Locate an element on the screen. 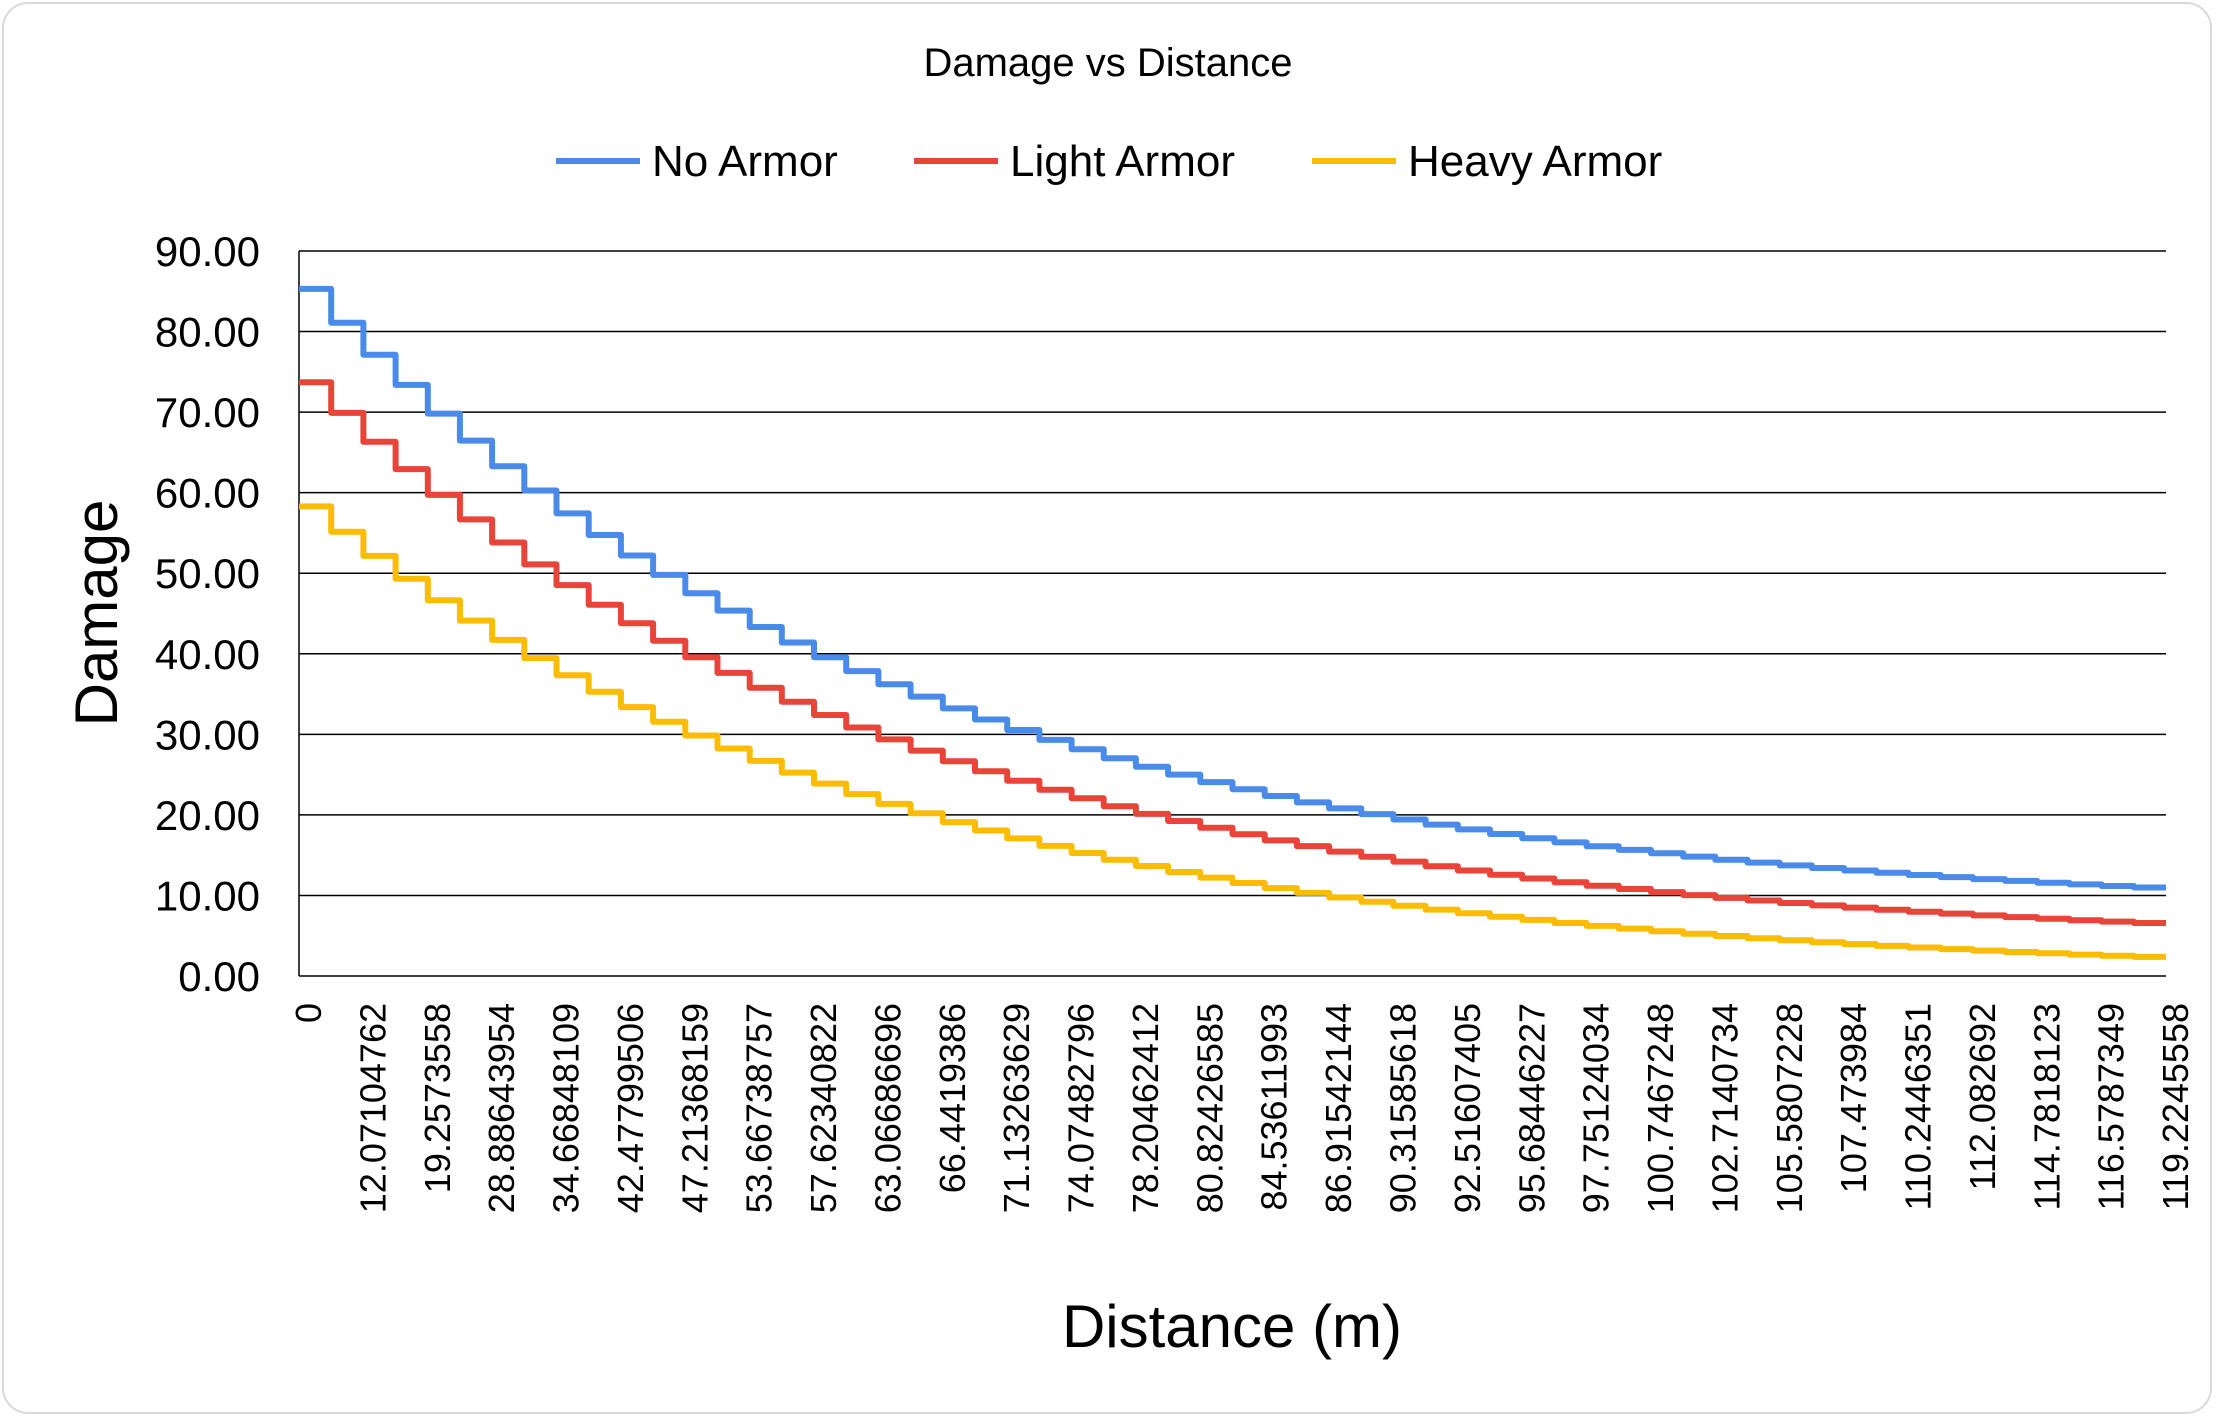  x-tick-label: 84.53611993 is located at coordinates (1274, 1107).